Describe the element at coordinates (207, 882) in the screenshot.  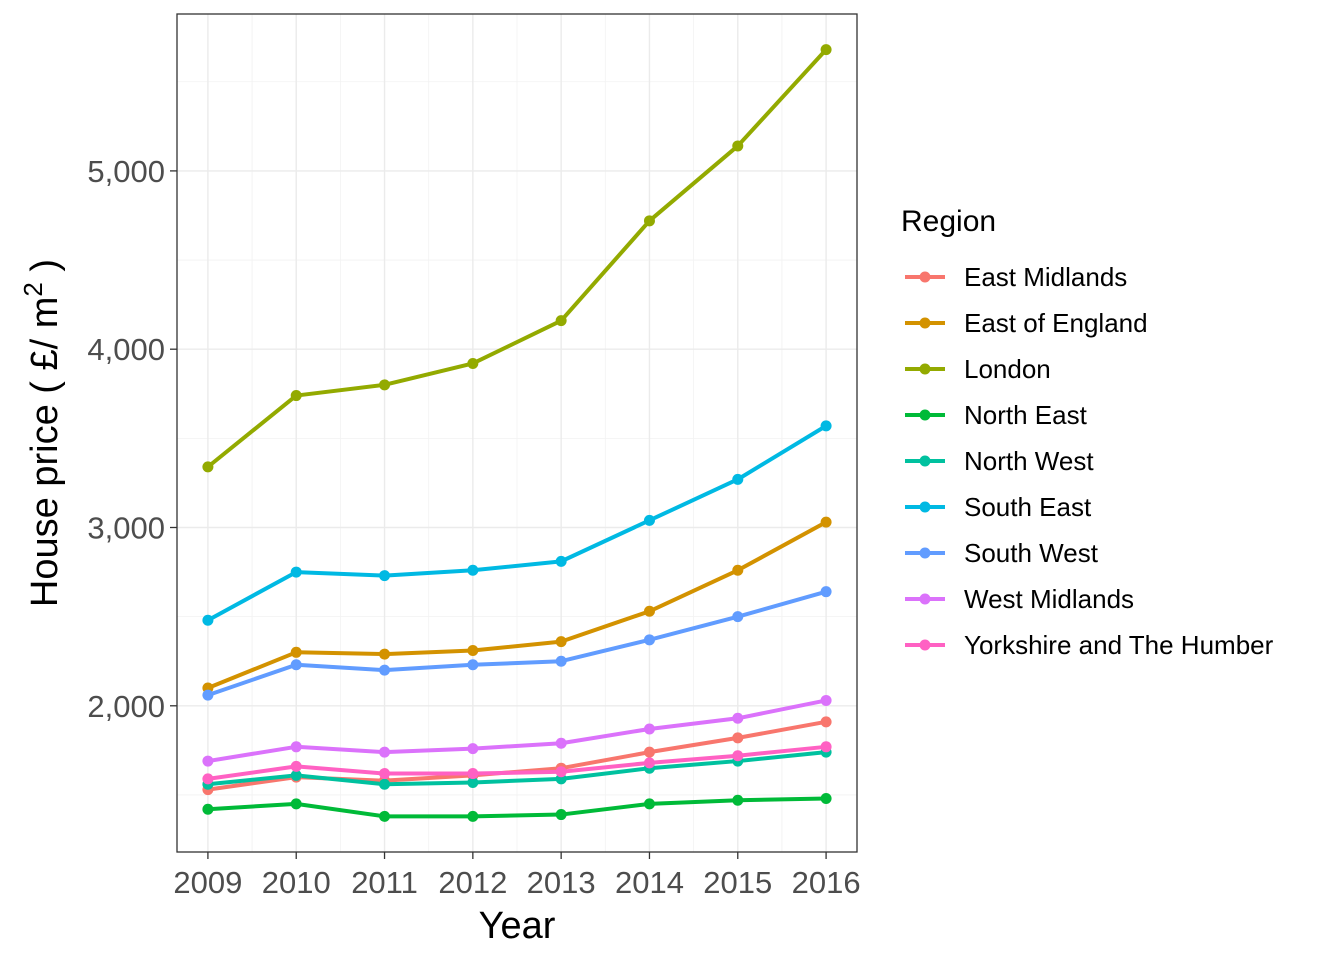
I see `x-tick-label: 2009` at that location.